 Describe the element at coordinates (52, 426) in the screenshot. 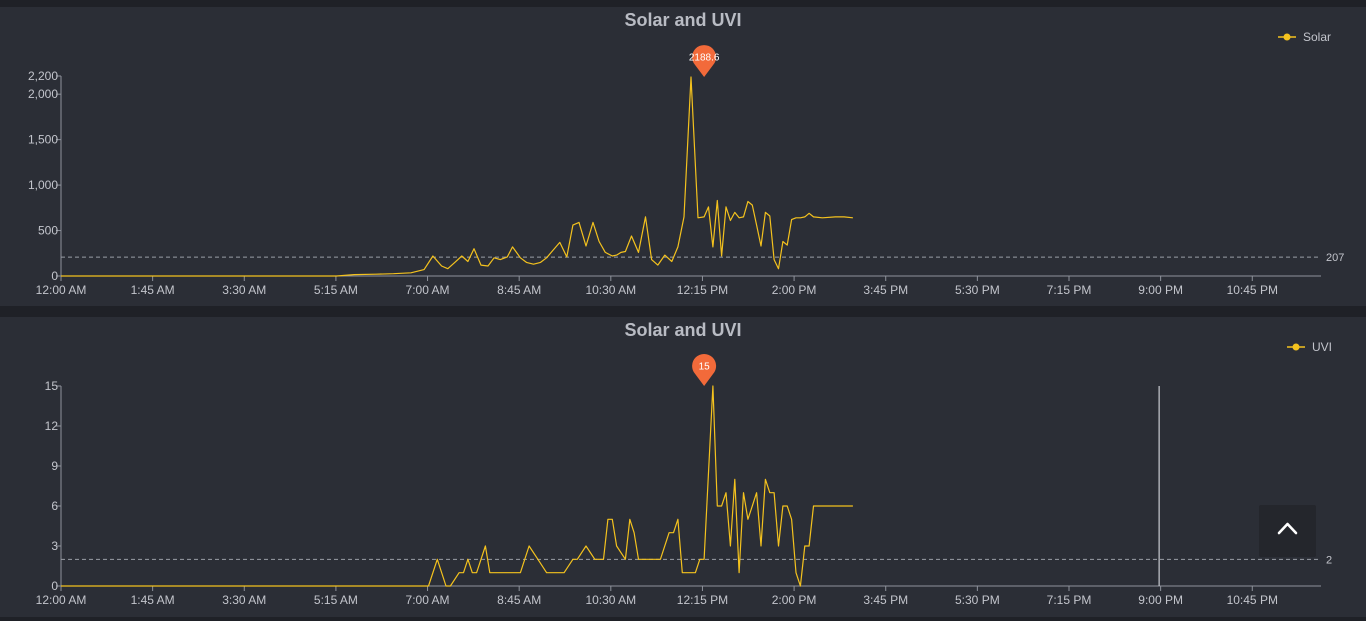

I see `y-tick-label: 12` at that location.